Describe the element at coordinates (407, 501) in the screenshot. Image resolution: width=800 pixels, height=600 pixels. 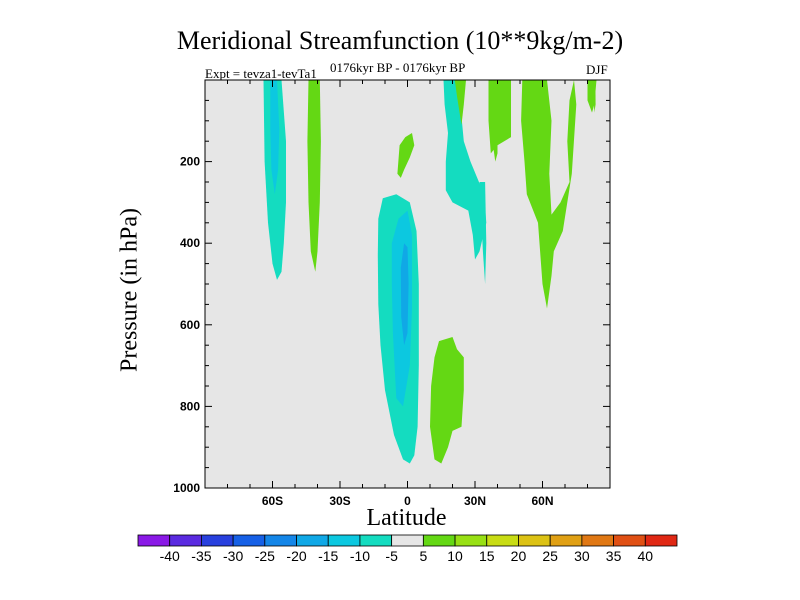
I see `x-tick-label: 0` at that location.